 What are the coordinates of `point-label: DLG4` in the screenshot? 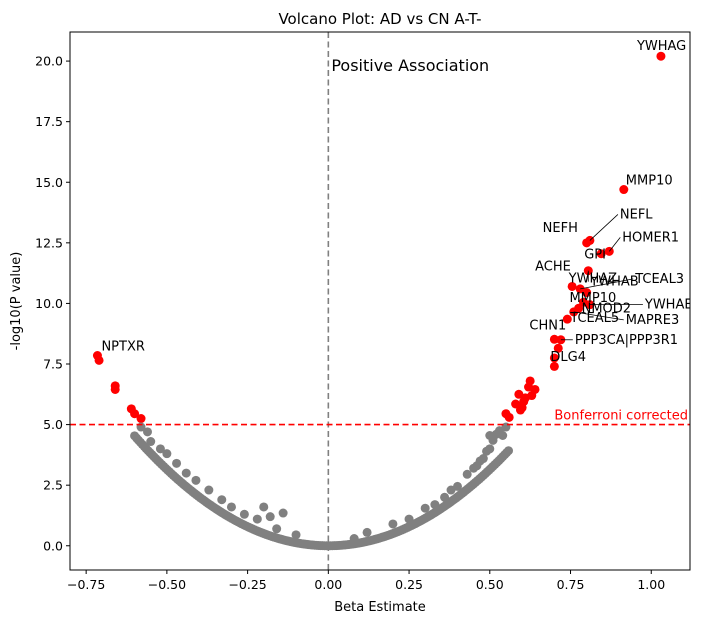 It's located at (568, 357).